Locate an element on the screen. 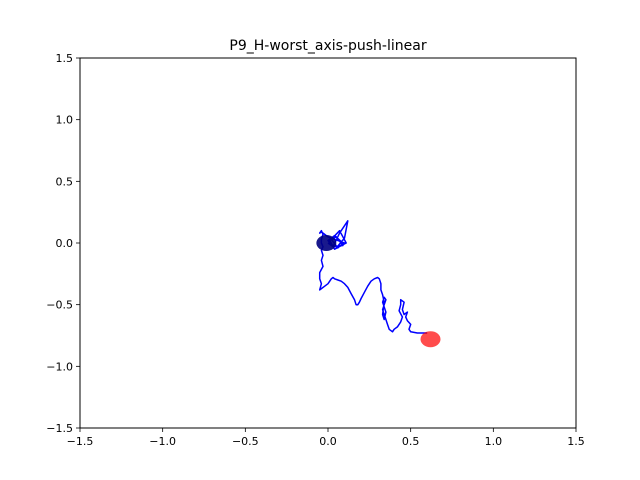  series-layer is located at coordinates (373, 277).